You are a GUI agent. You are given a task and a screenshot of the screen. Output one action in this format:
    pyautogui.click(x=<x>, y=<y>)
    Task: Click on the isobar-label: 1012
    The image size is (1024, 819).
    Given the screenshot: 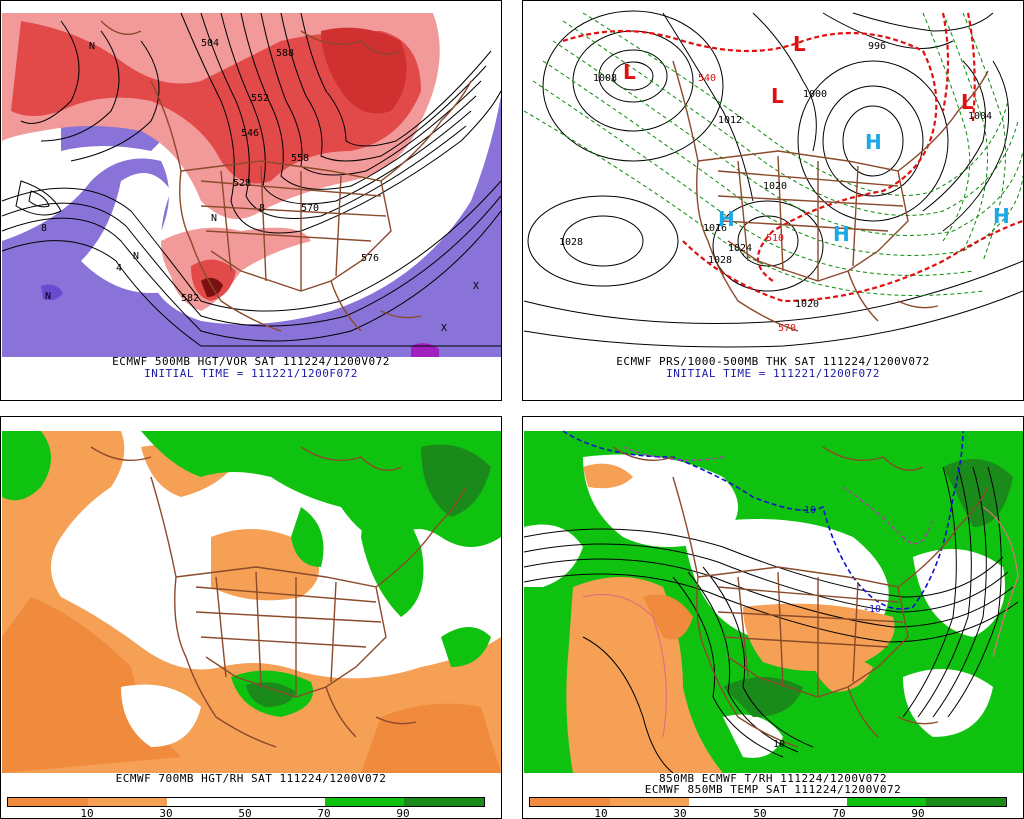 What is the action you would take?
    pyautogui.click(x=730, y=120)
    